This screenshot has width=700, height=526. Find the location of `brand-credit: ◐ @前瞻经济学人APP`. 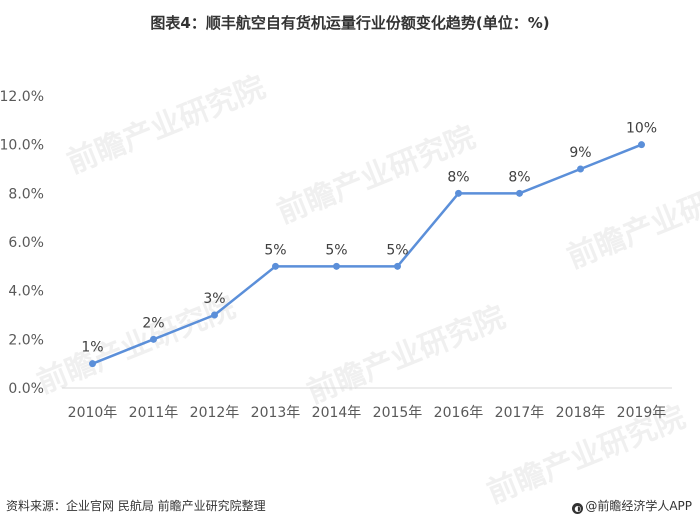

brand-credit: ◐ @前瞻经济学人APP is located at coordinates (632, 505).